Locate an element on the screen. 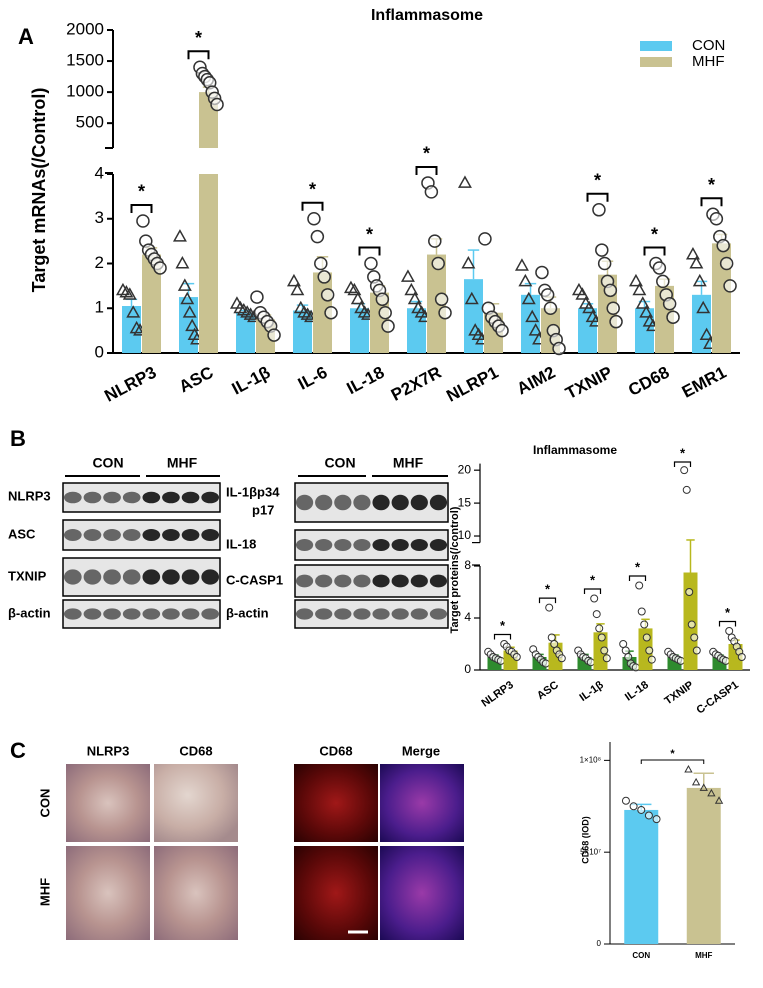 The width and height of the screenshot is (763, 988). blot-label: IL-1βp34 is located at coordinates (253, 491).